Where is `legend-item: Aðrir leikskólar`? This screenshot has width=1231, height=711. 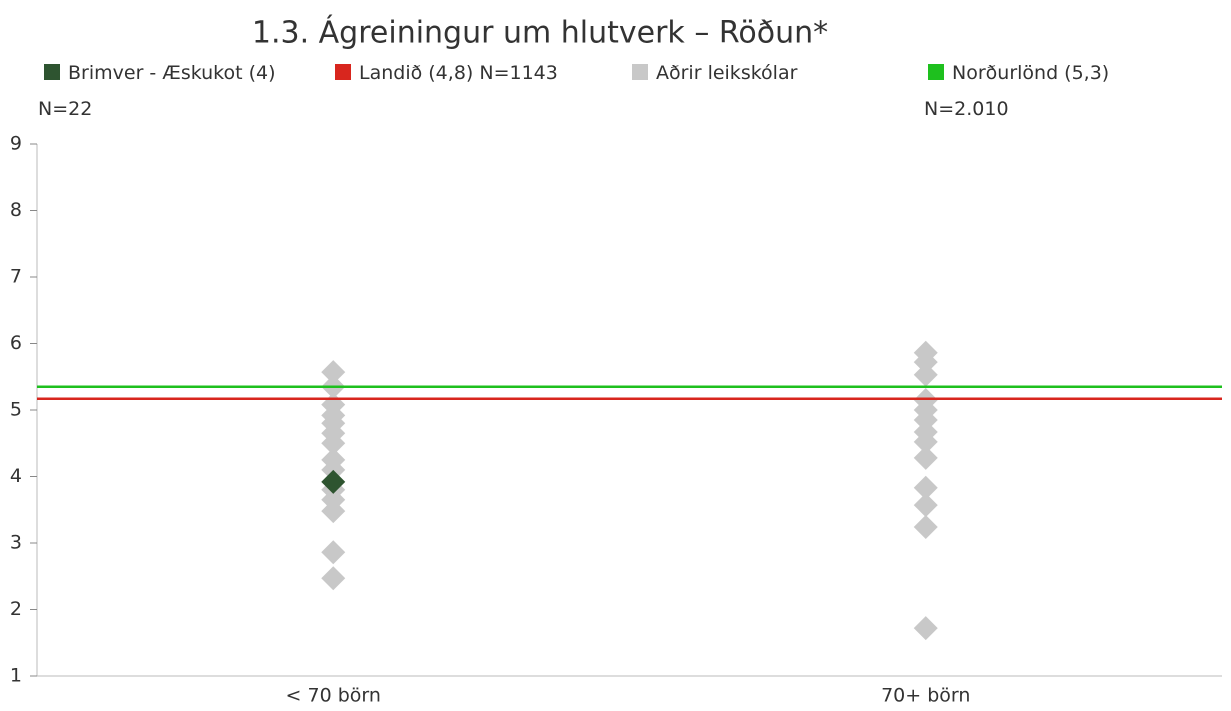 legend-item: Aðrir leikskólar is located at coordinates (772, 73).